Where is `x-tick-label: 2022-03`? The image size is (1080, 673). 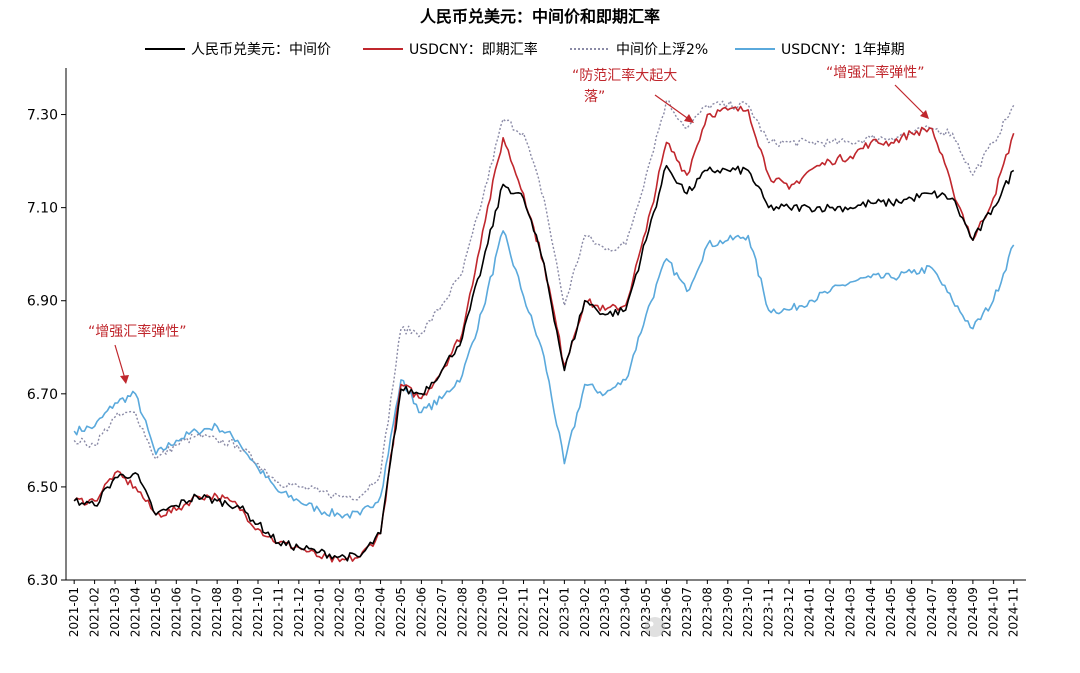
x-tick-label: 2022-03 is located at coordinates (360, 612).